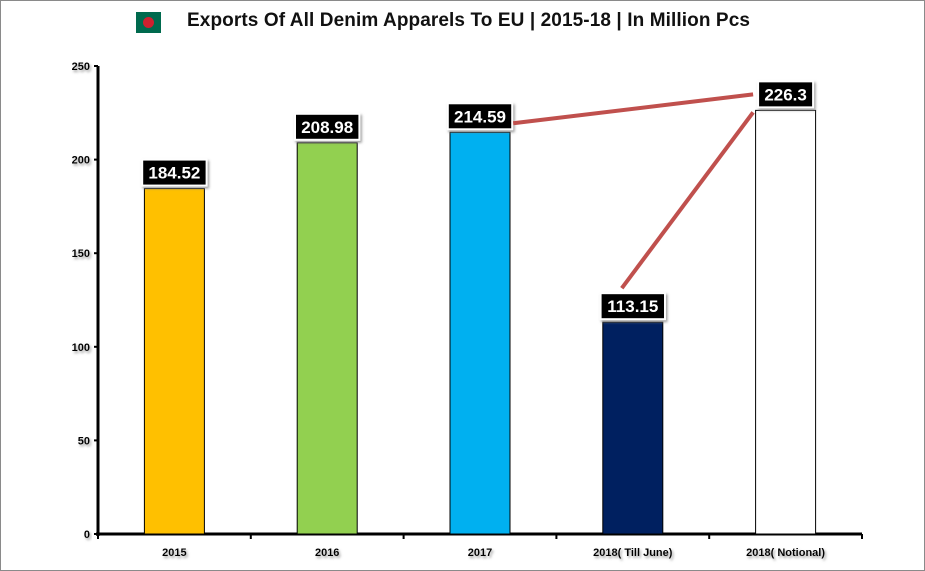 This screenshot has height=571, width=925. What do you see at coordinates (480, 333) in the screenshot?
I see `bar-2017` at bounding box center [480, 333].